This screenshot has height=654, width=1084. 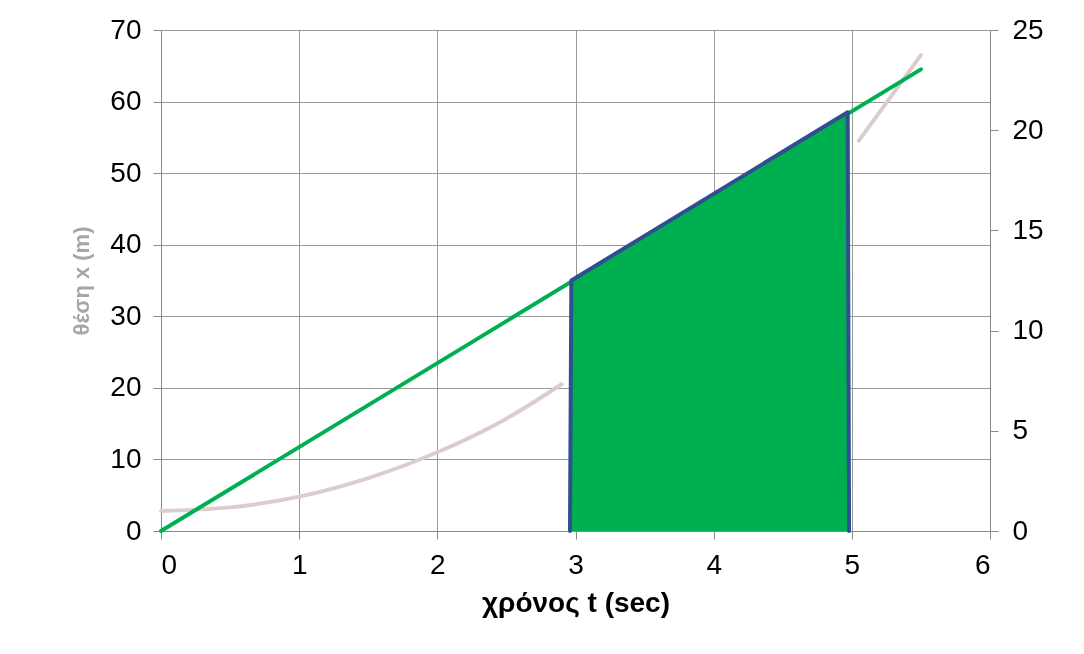 What do you see at coordinates (1020, 530) in the screenshot?
I see `y2-tick-label: 0` at bounding box center [1020, 530].